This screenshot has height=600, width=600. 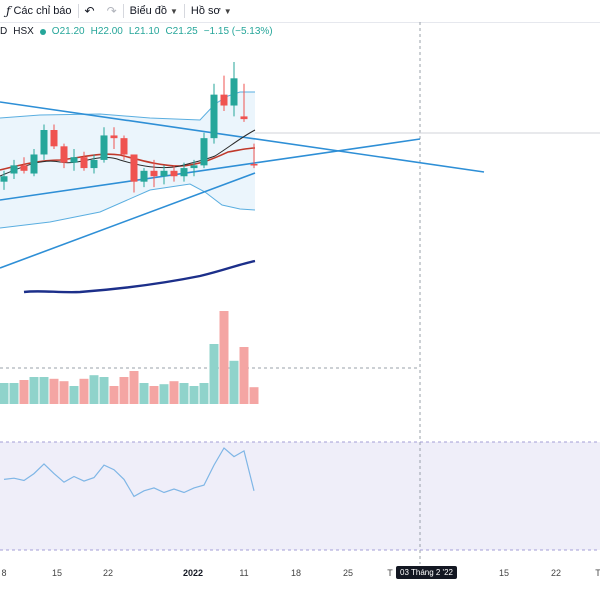 I want to click on ma-short-red-line, so click(x=128, y=159).